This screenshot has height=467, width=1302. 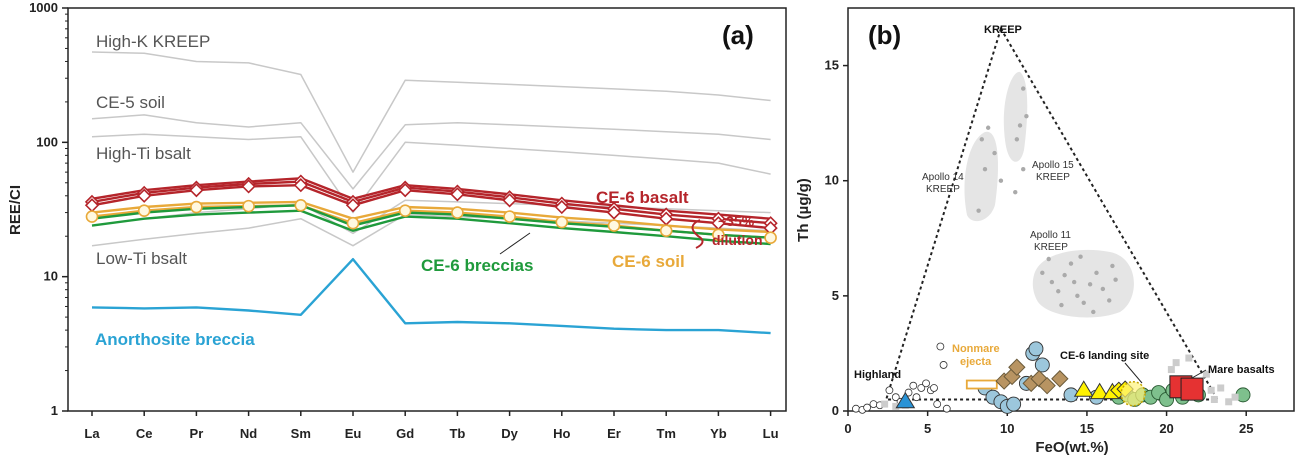 I want to click on x-tick-label-Pr: Pr, so click(x=197, y=433).